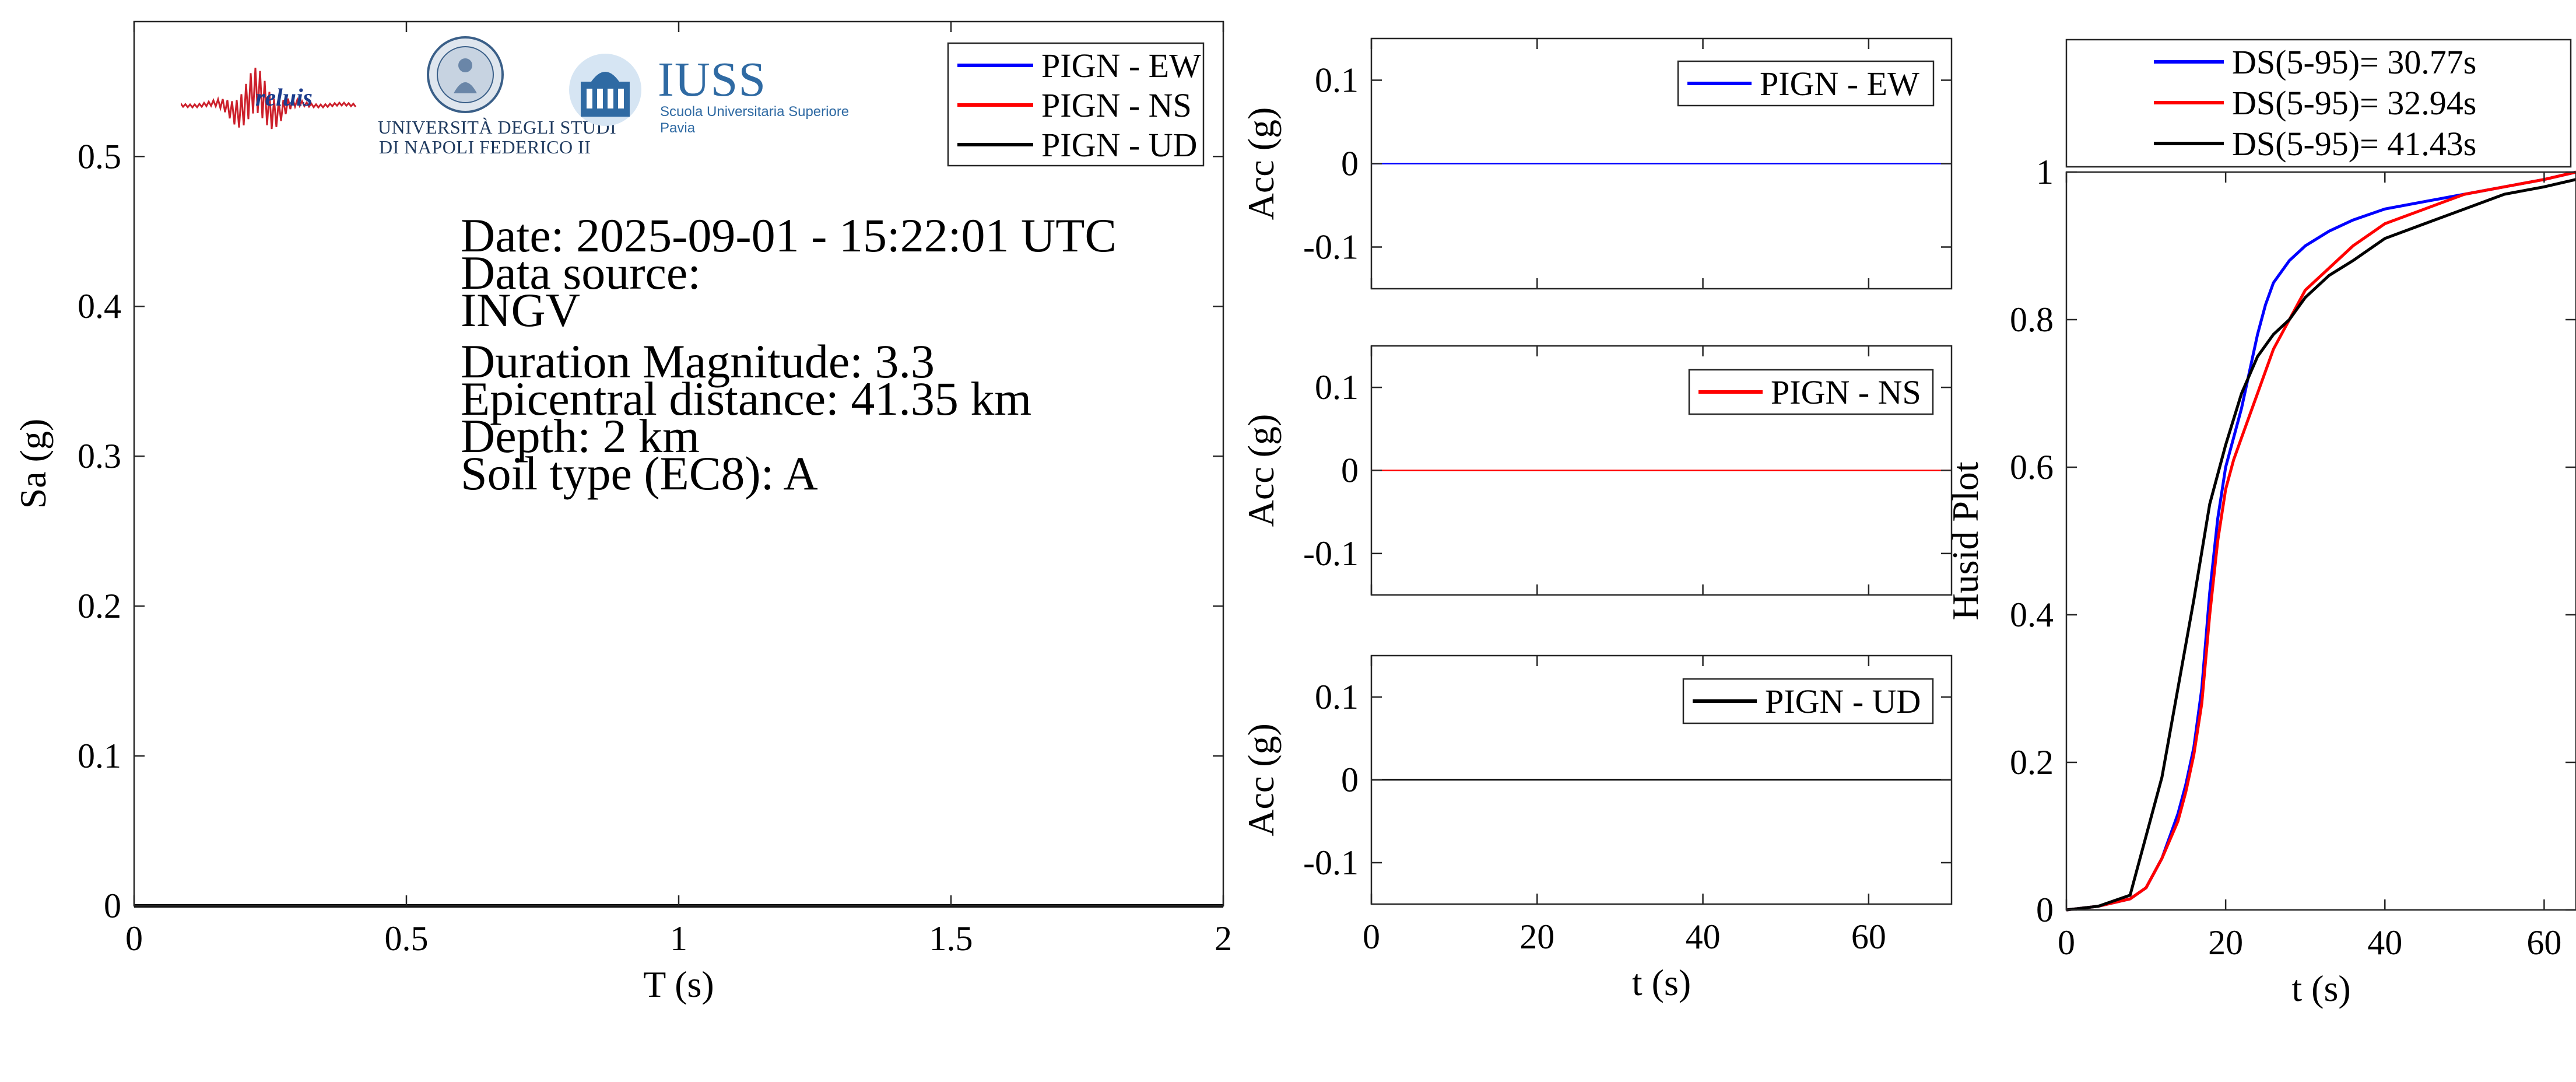 The image size is (2576, 1082). Describe the element at coordinates (605, 90) in the screenshot. I see `iuss-emblem` at that location.